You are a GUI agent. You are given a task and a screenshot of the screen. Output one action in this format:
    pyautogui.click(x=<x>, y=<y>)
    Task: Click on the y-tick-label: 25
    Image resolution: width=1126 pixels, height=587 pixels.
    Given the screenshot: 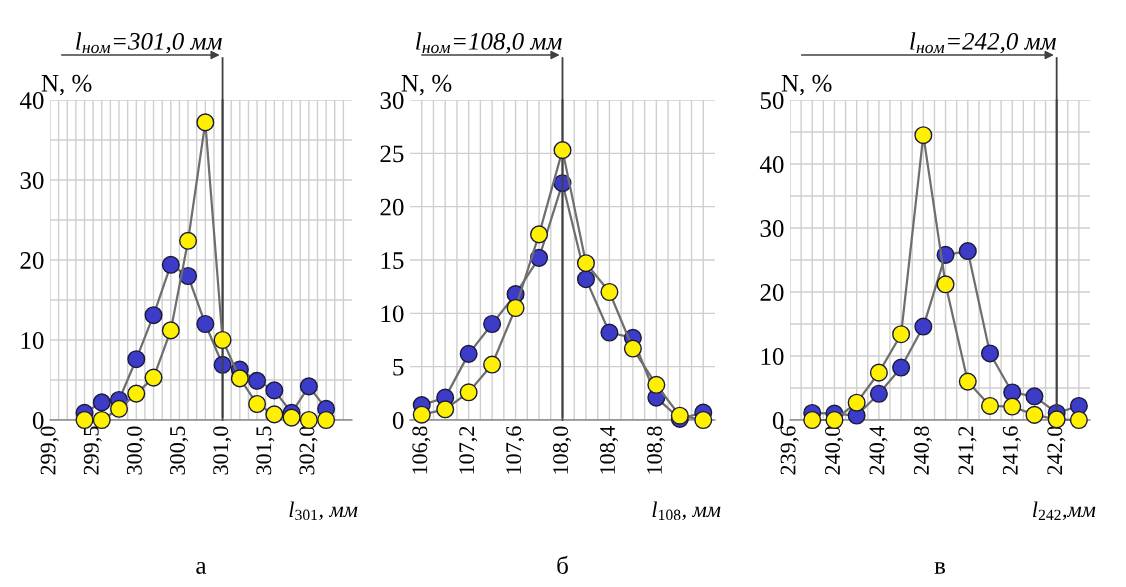 What is the action you would take?
    pyautogui.click(x=392, y=154)
    